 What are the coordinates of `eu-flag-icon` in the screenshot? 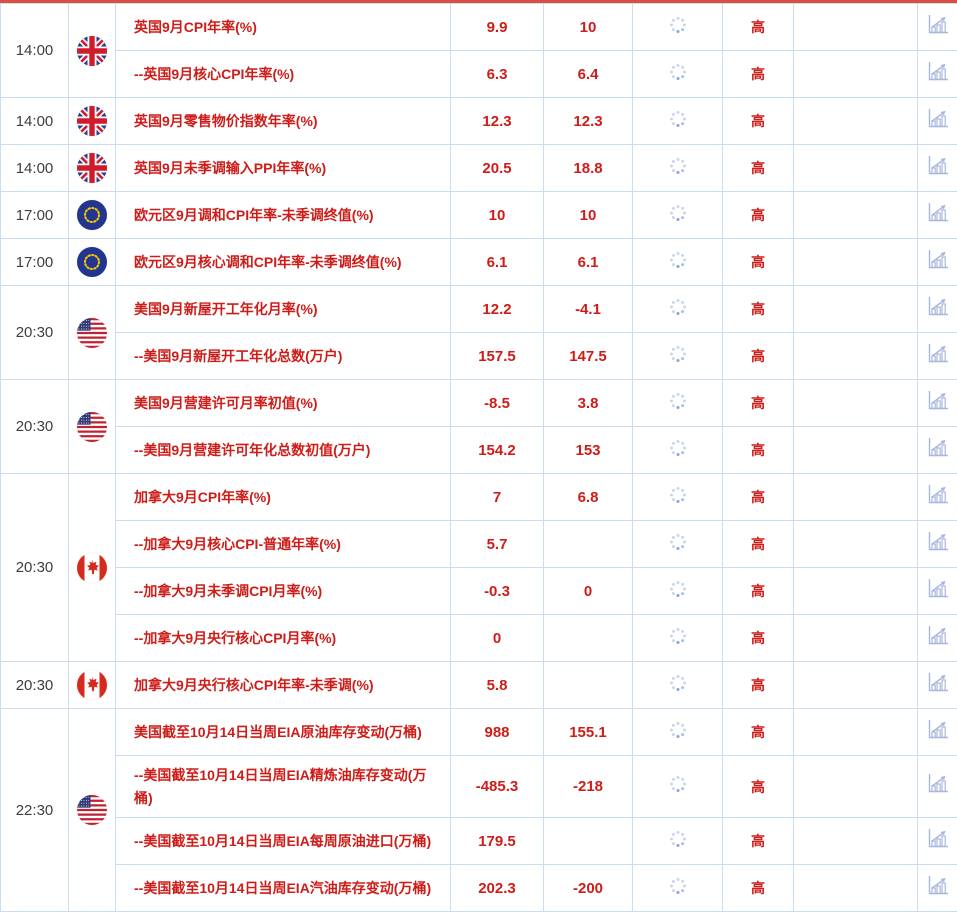 It's located at (92, 215).